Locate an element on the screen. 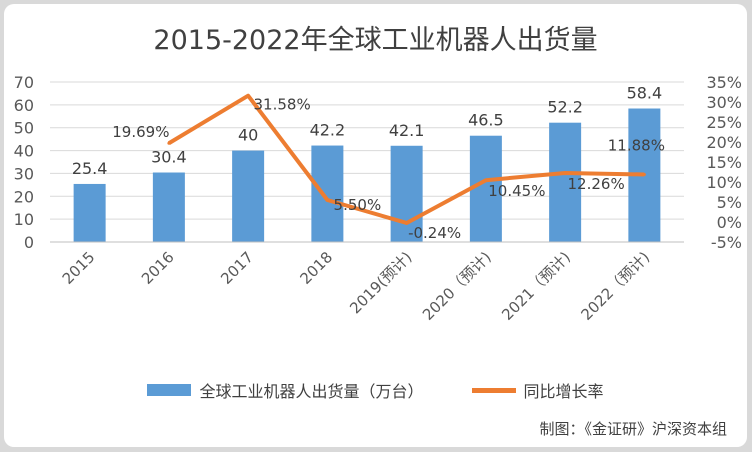 This screenshot has width=752, height=452. x-tick-label: 2020（预计) is located at coordinates (457, 286).